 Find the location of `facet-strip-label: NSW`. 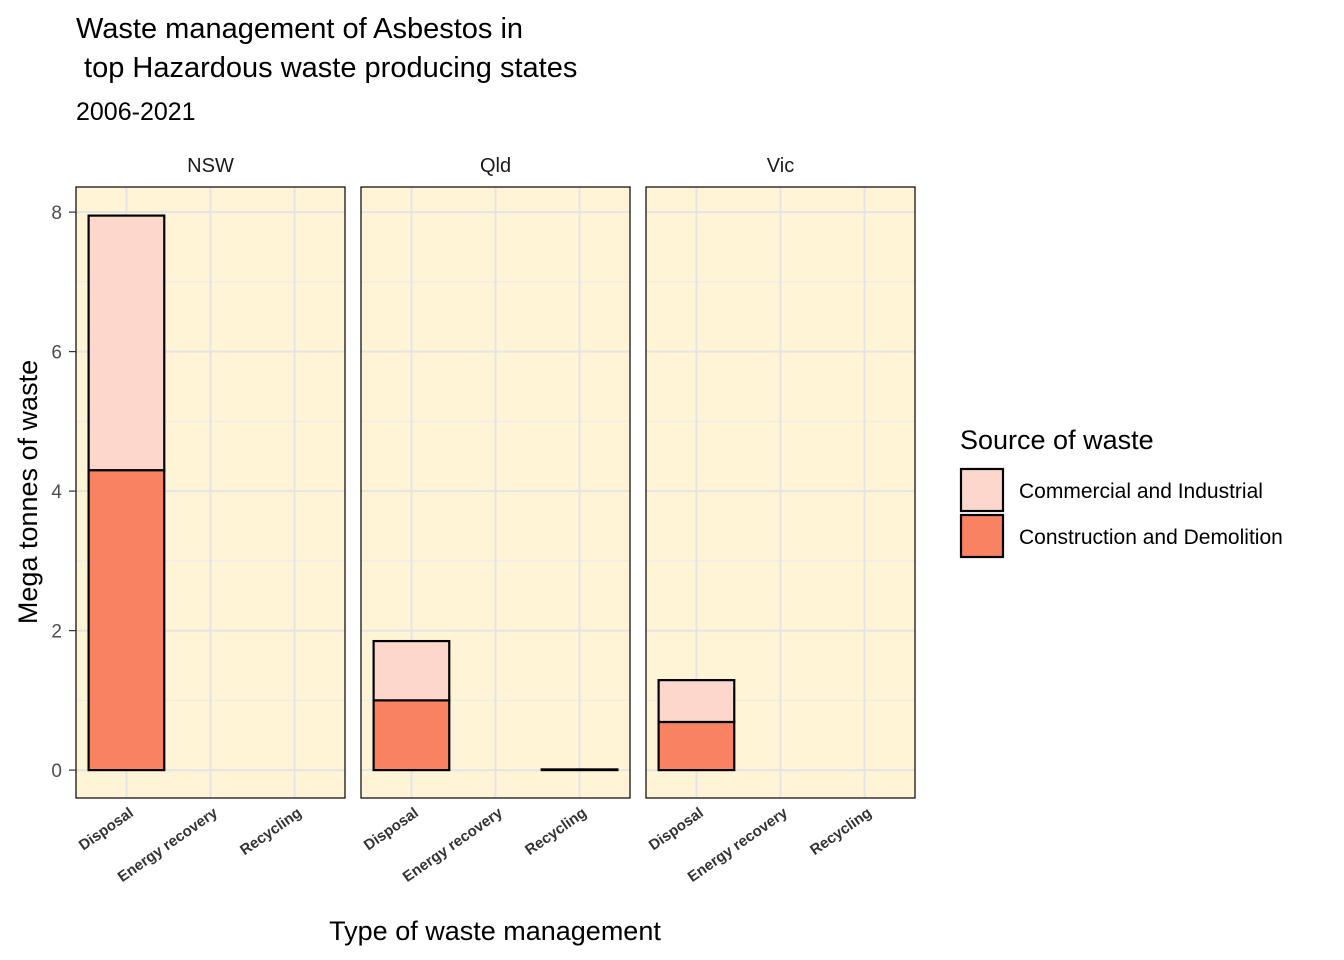

facet-strip-label: NSW is located at coordinates (210, 166).